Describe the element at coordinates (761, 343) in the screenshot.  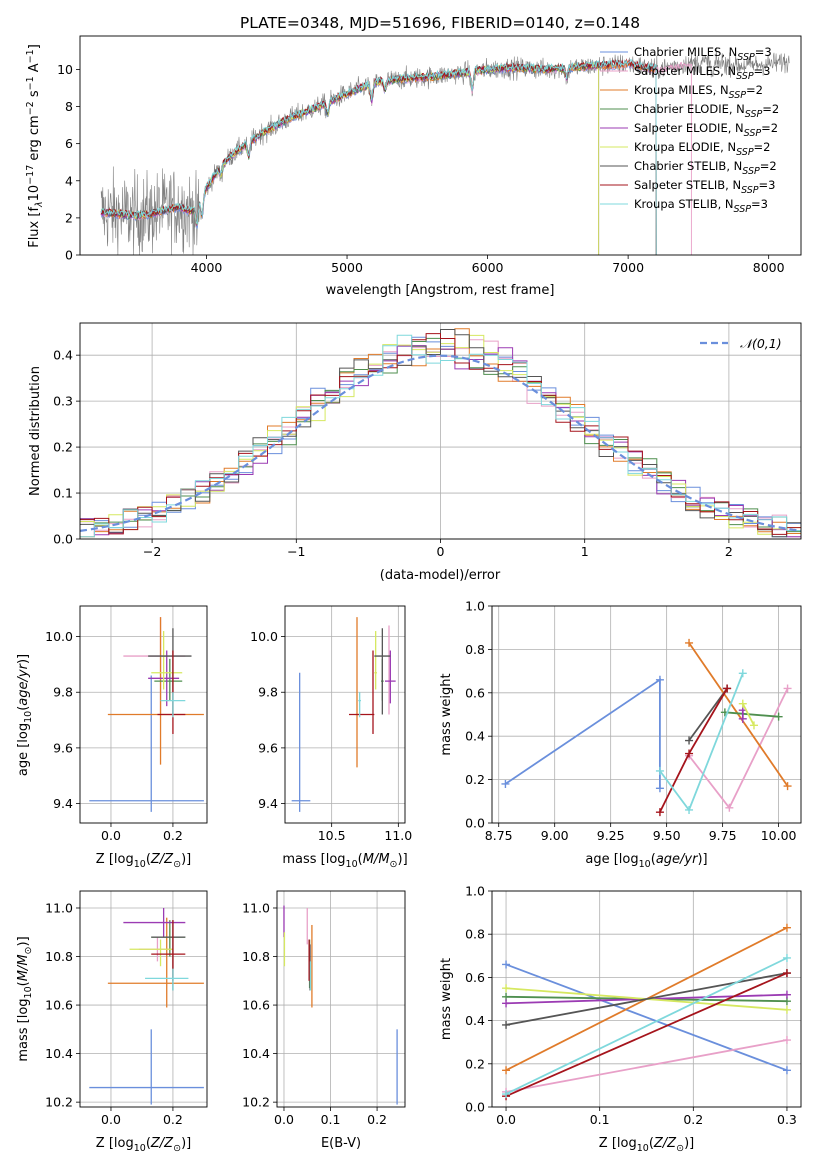
I see `legend-label: 𝒩(0,1)` at that location.